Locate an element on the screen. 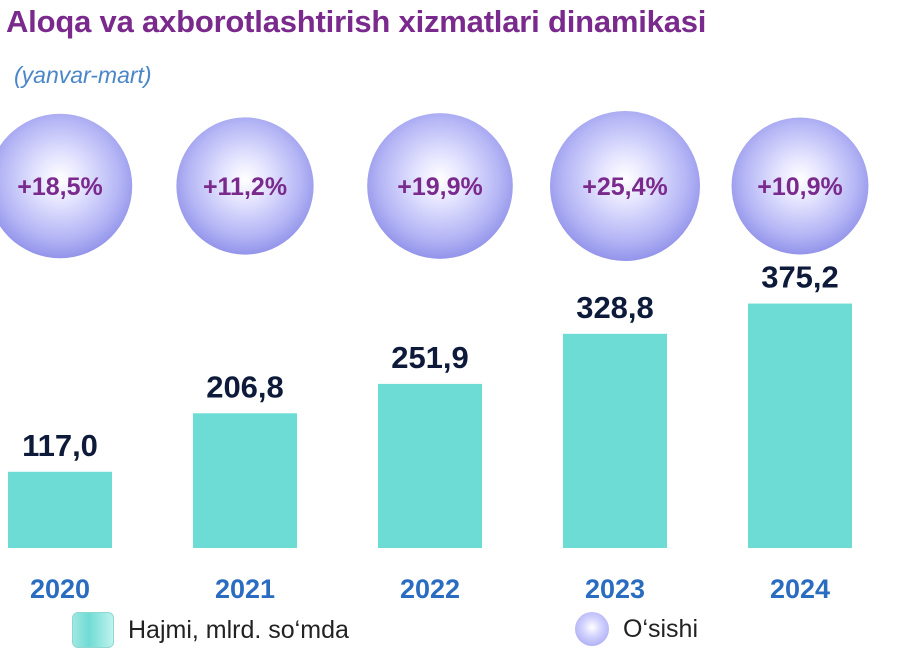 Image resolution: width=918 pixels, height=669 pixels. growth-bubble-2020 is located at coordinates (66, 186).